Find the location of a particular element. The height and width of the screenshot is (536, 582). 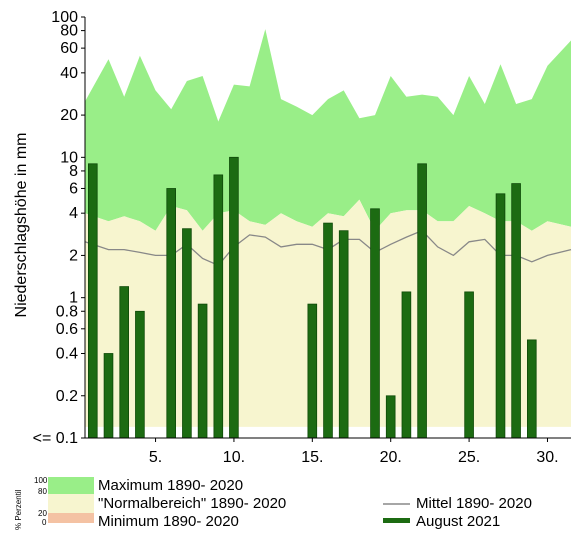

x-tick-label: 20. is located at coordinates (391, 457).